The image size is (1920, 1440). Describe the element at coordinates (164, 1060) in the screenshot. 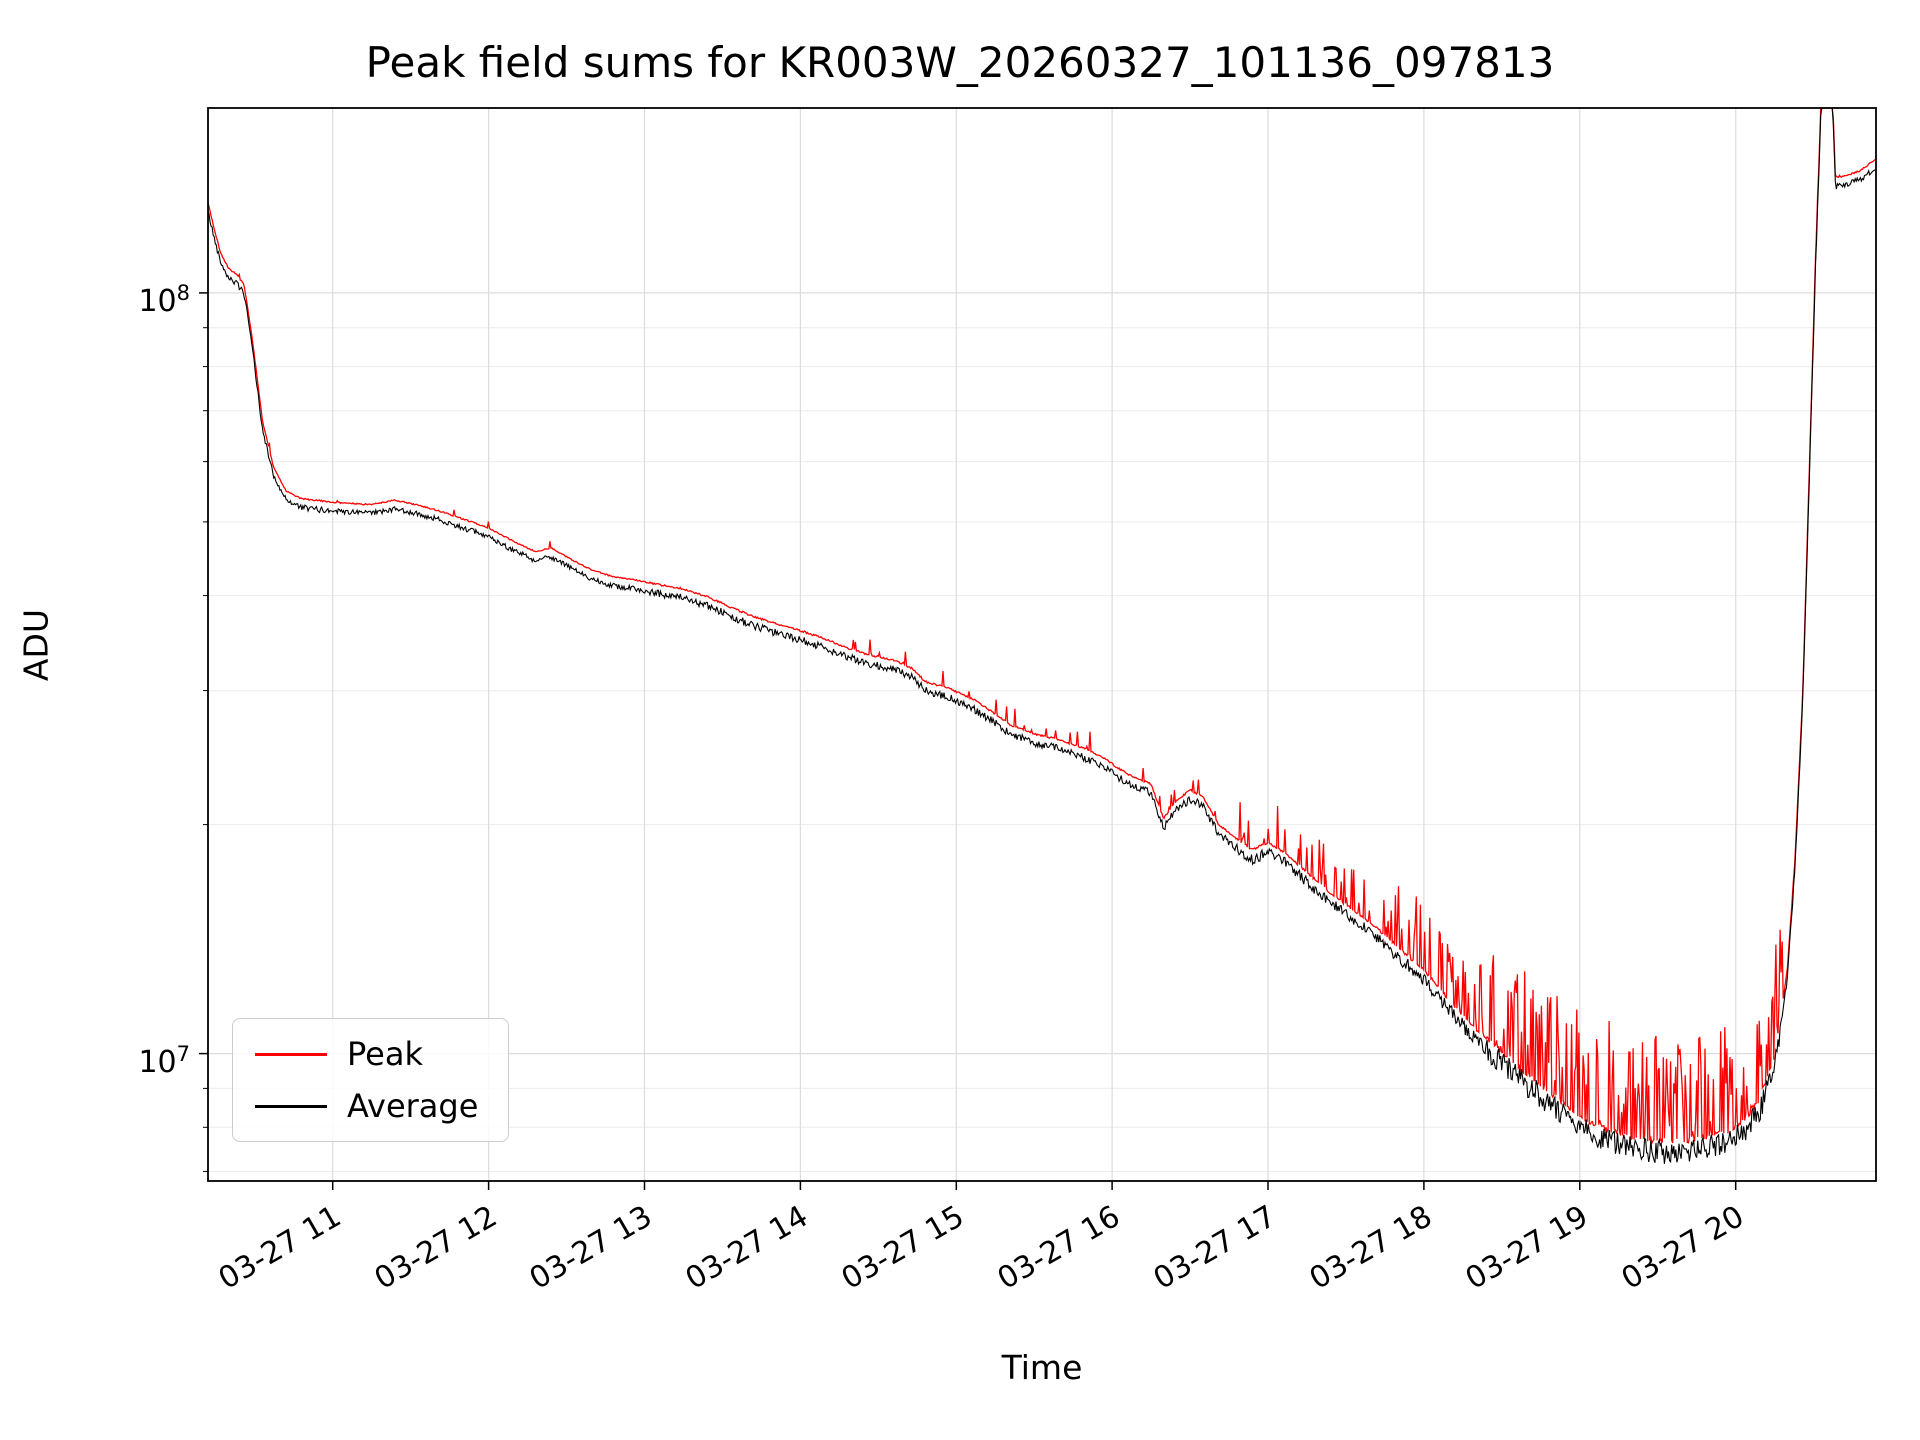

I see `y-tick-label: 107` at that location.